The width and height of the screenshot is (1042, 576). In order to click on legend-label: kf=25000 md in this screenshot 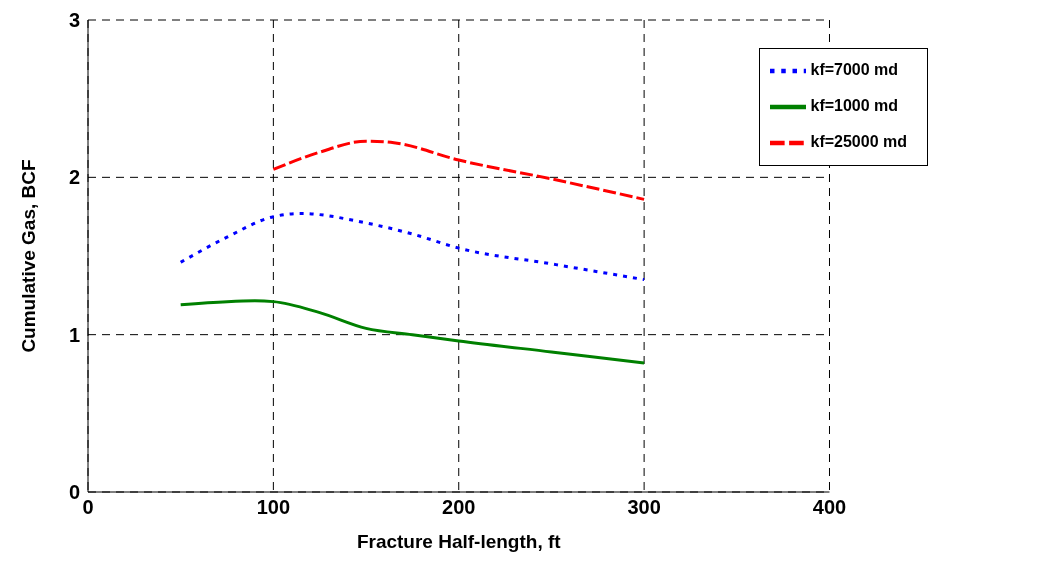, I will do `click(858, 142)`.